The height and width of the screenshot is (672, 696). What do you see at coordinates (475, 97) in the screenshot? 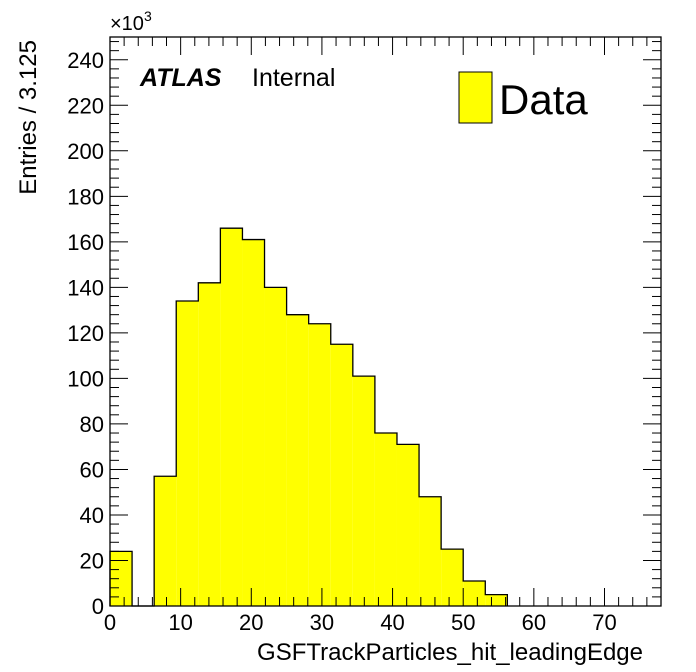
I see `legend-swatch-data` at bounding box center [475, 97].